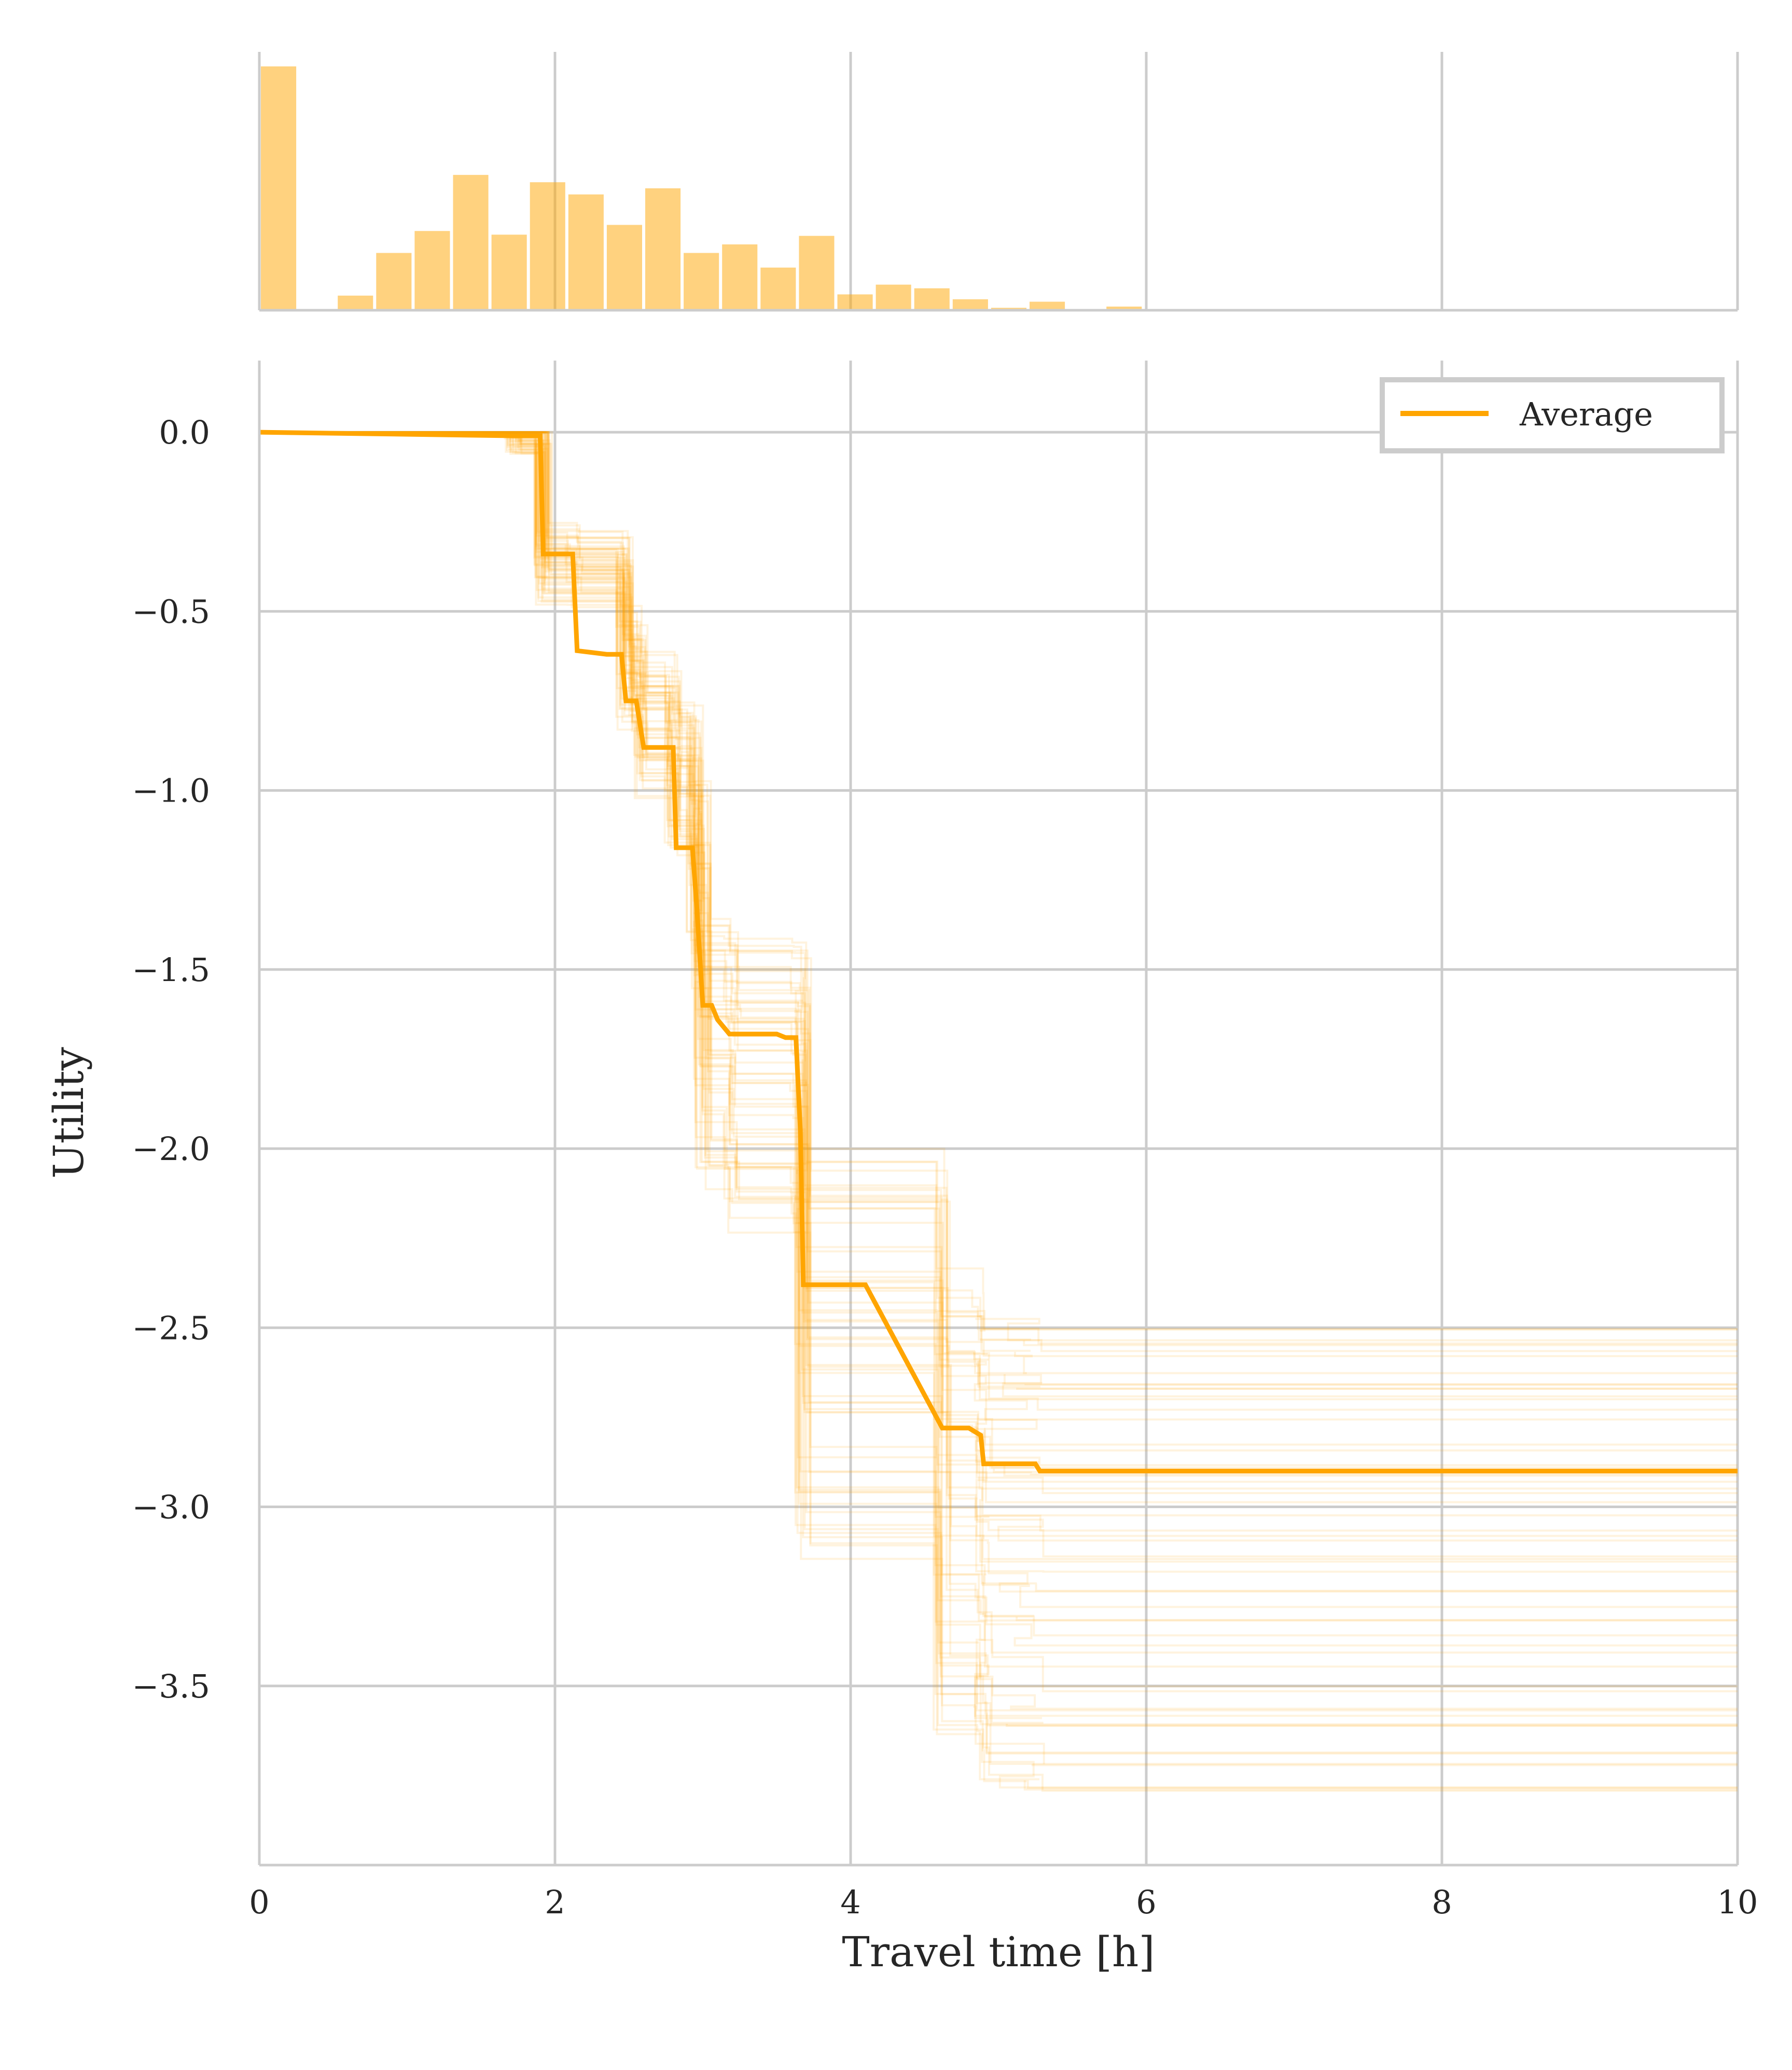 Image resolution: width=1792 pixels, height=2070 pixels. What do you see at coordinates (171, 1507) in the screenshot?
I see `y-tick-label: −3.0` at bounding box center [171, 1507].